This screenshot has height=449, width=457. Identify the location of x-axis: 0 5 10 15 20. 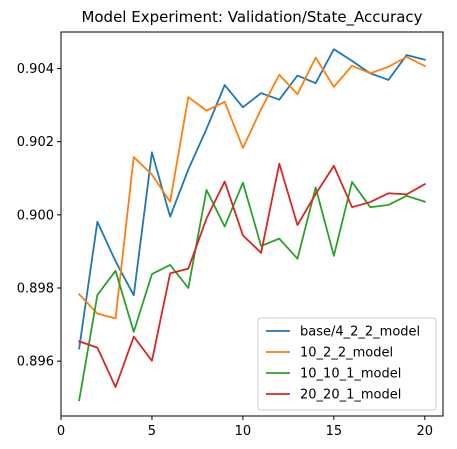
(245, 427).